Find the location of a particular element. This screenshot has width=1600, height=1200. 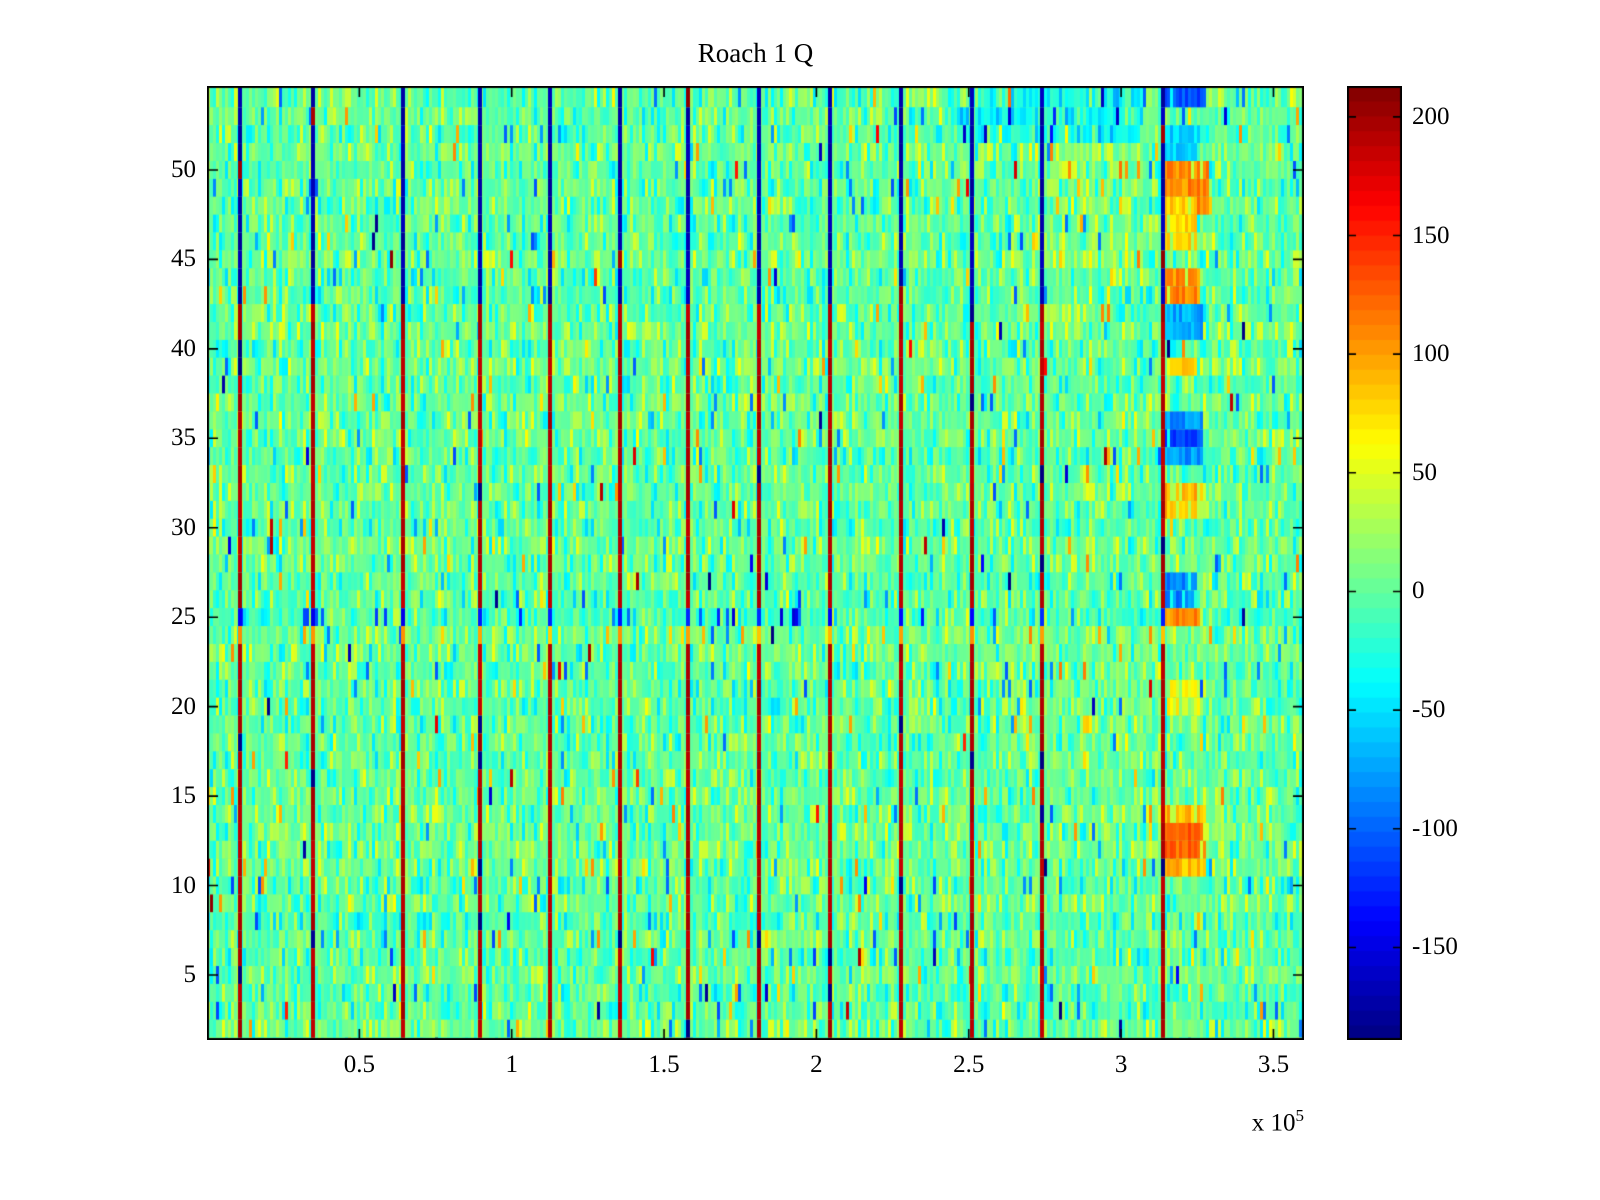

colorbar-tick-label: 150 is located at coordinates (1431, 235).